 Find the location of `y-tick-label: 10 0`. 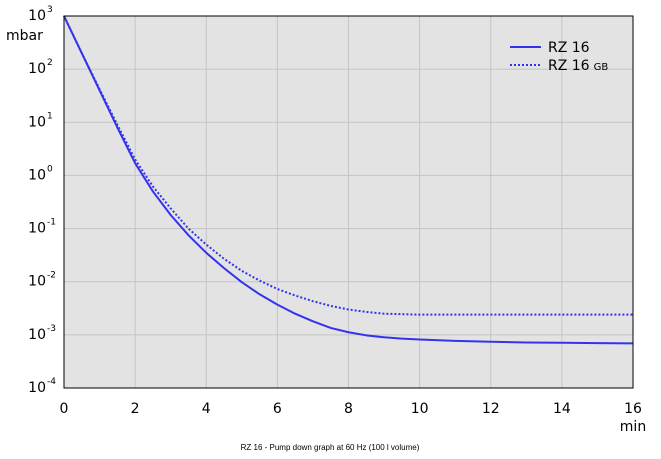

y-tick-label: 10 0 is located at coordinates (40, 173).